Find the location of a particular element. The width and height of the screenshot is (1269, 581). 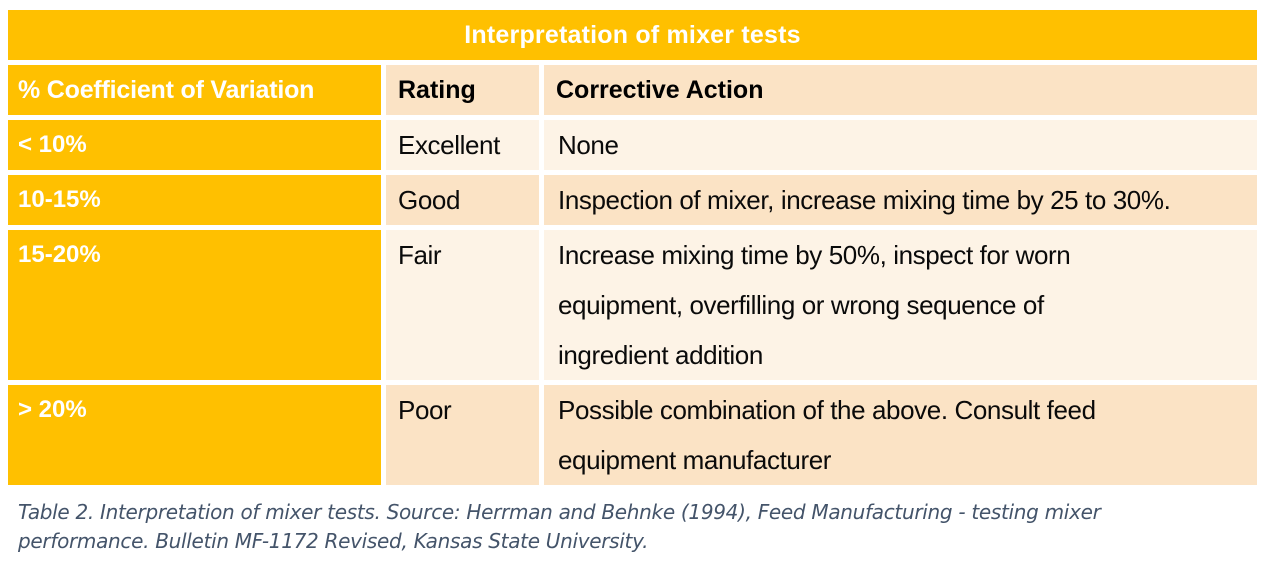

cell-cv: < 10% is located at coordinates (194, 145).